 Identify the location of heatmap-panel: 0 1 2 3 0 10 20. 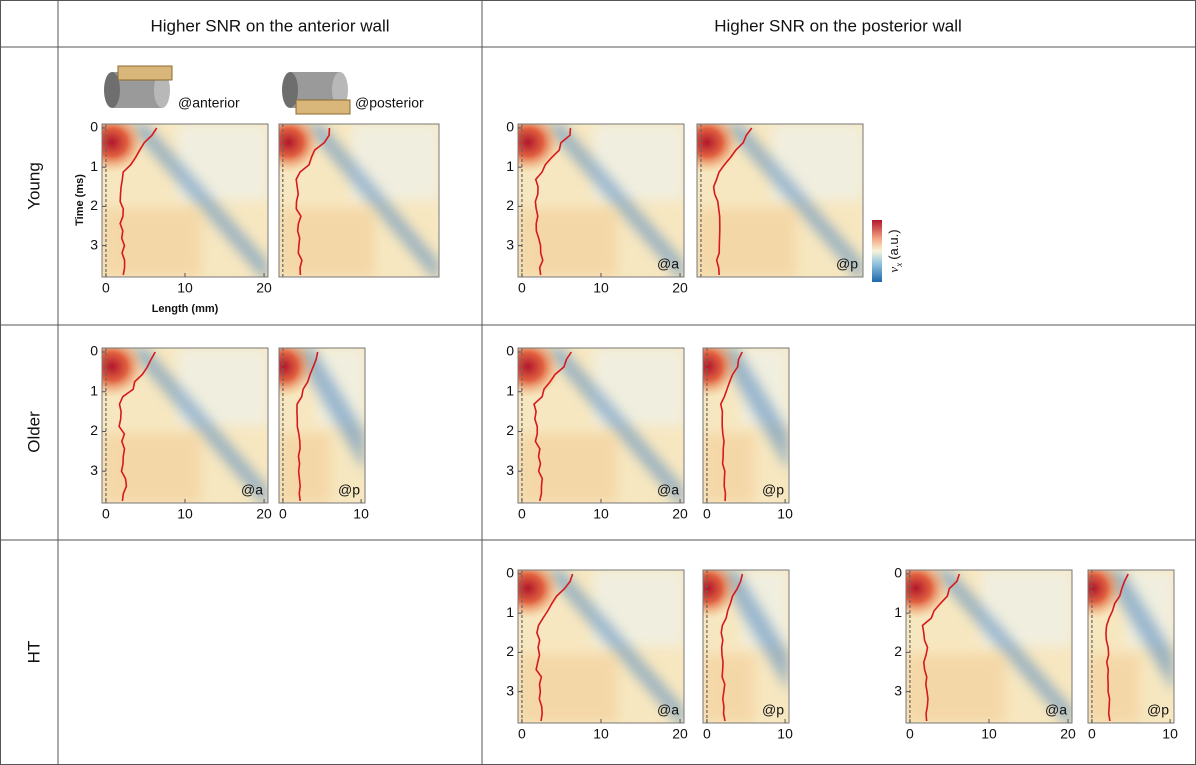
(181, 207).